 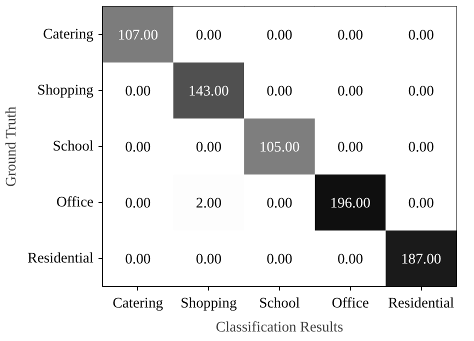 I want to click on x-tick-label: School, so click(x=279, y=304).